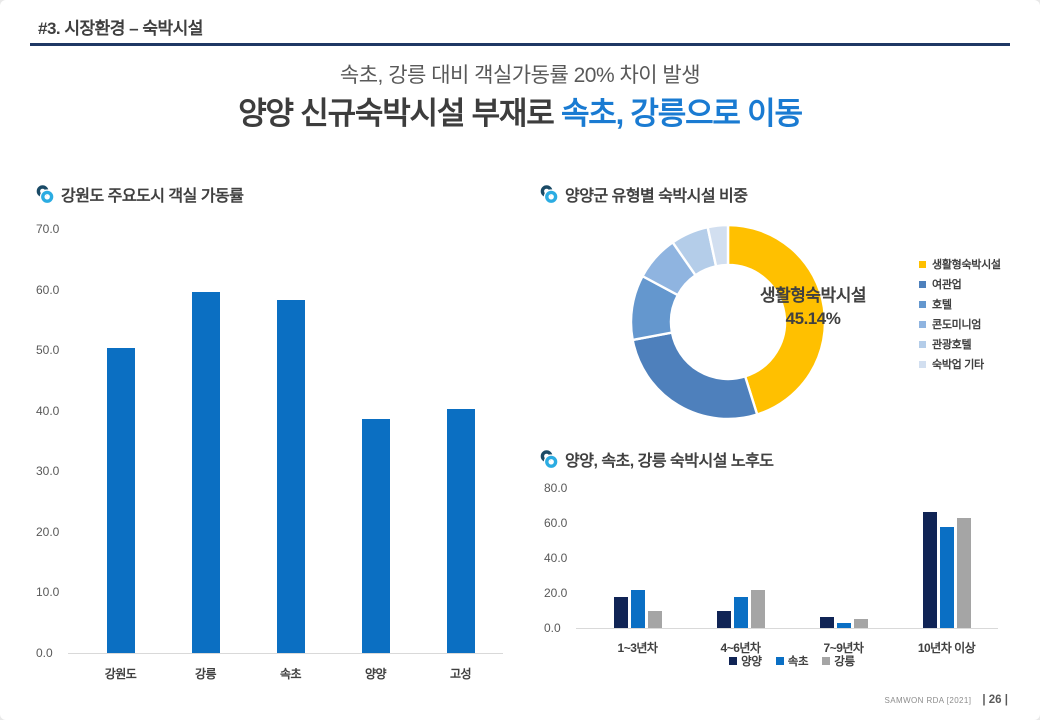 Image resolution: width=1040 pixels, height=720 pixels. Describe the element at coordinates (860, 623) in the screenshot. I see `bar-7~9년차-강릉` at that location.